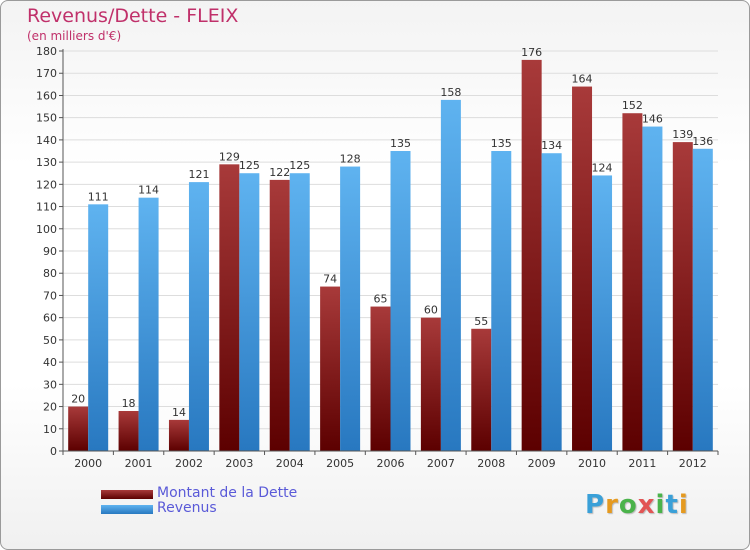 This screenshot has width=750, height=550. What do you see at coordinates (340, 463) in the screenshot?
I see `x-tick-label: 2005` at bounding box center [340, 463].